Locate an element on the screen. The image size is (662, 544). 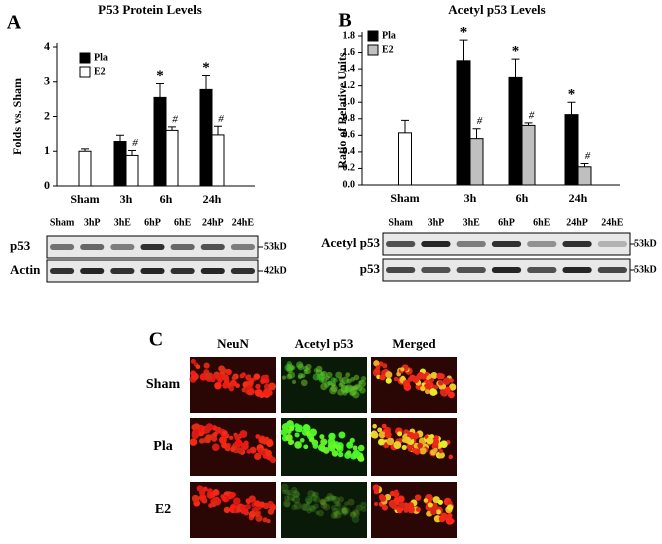
x-tick-label: Sham is located at coordinates (84, 199).